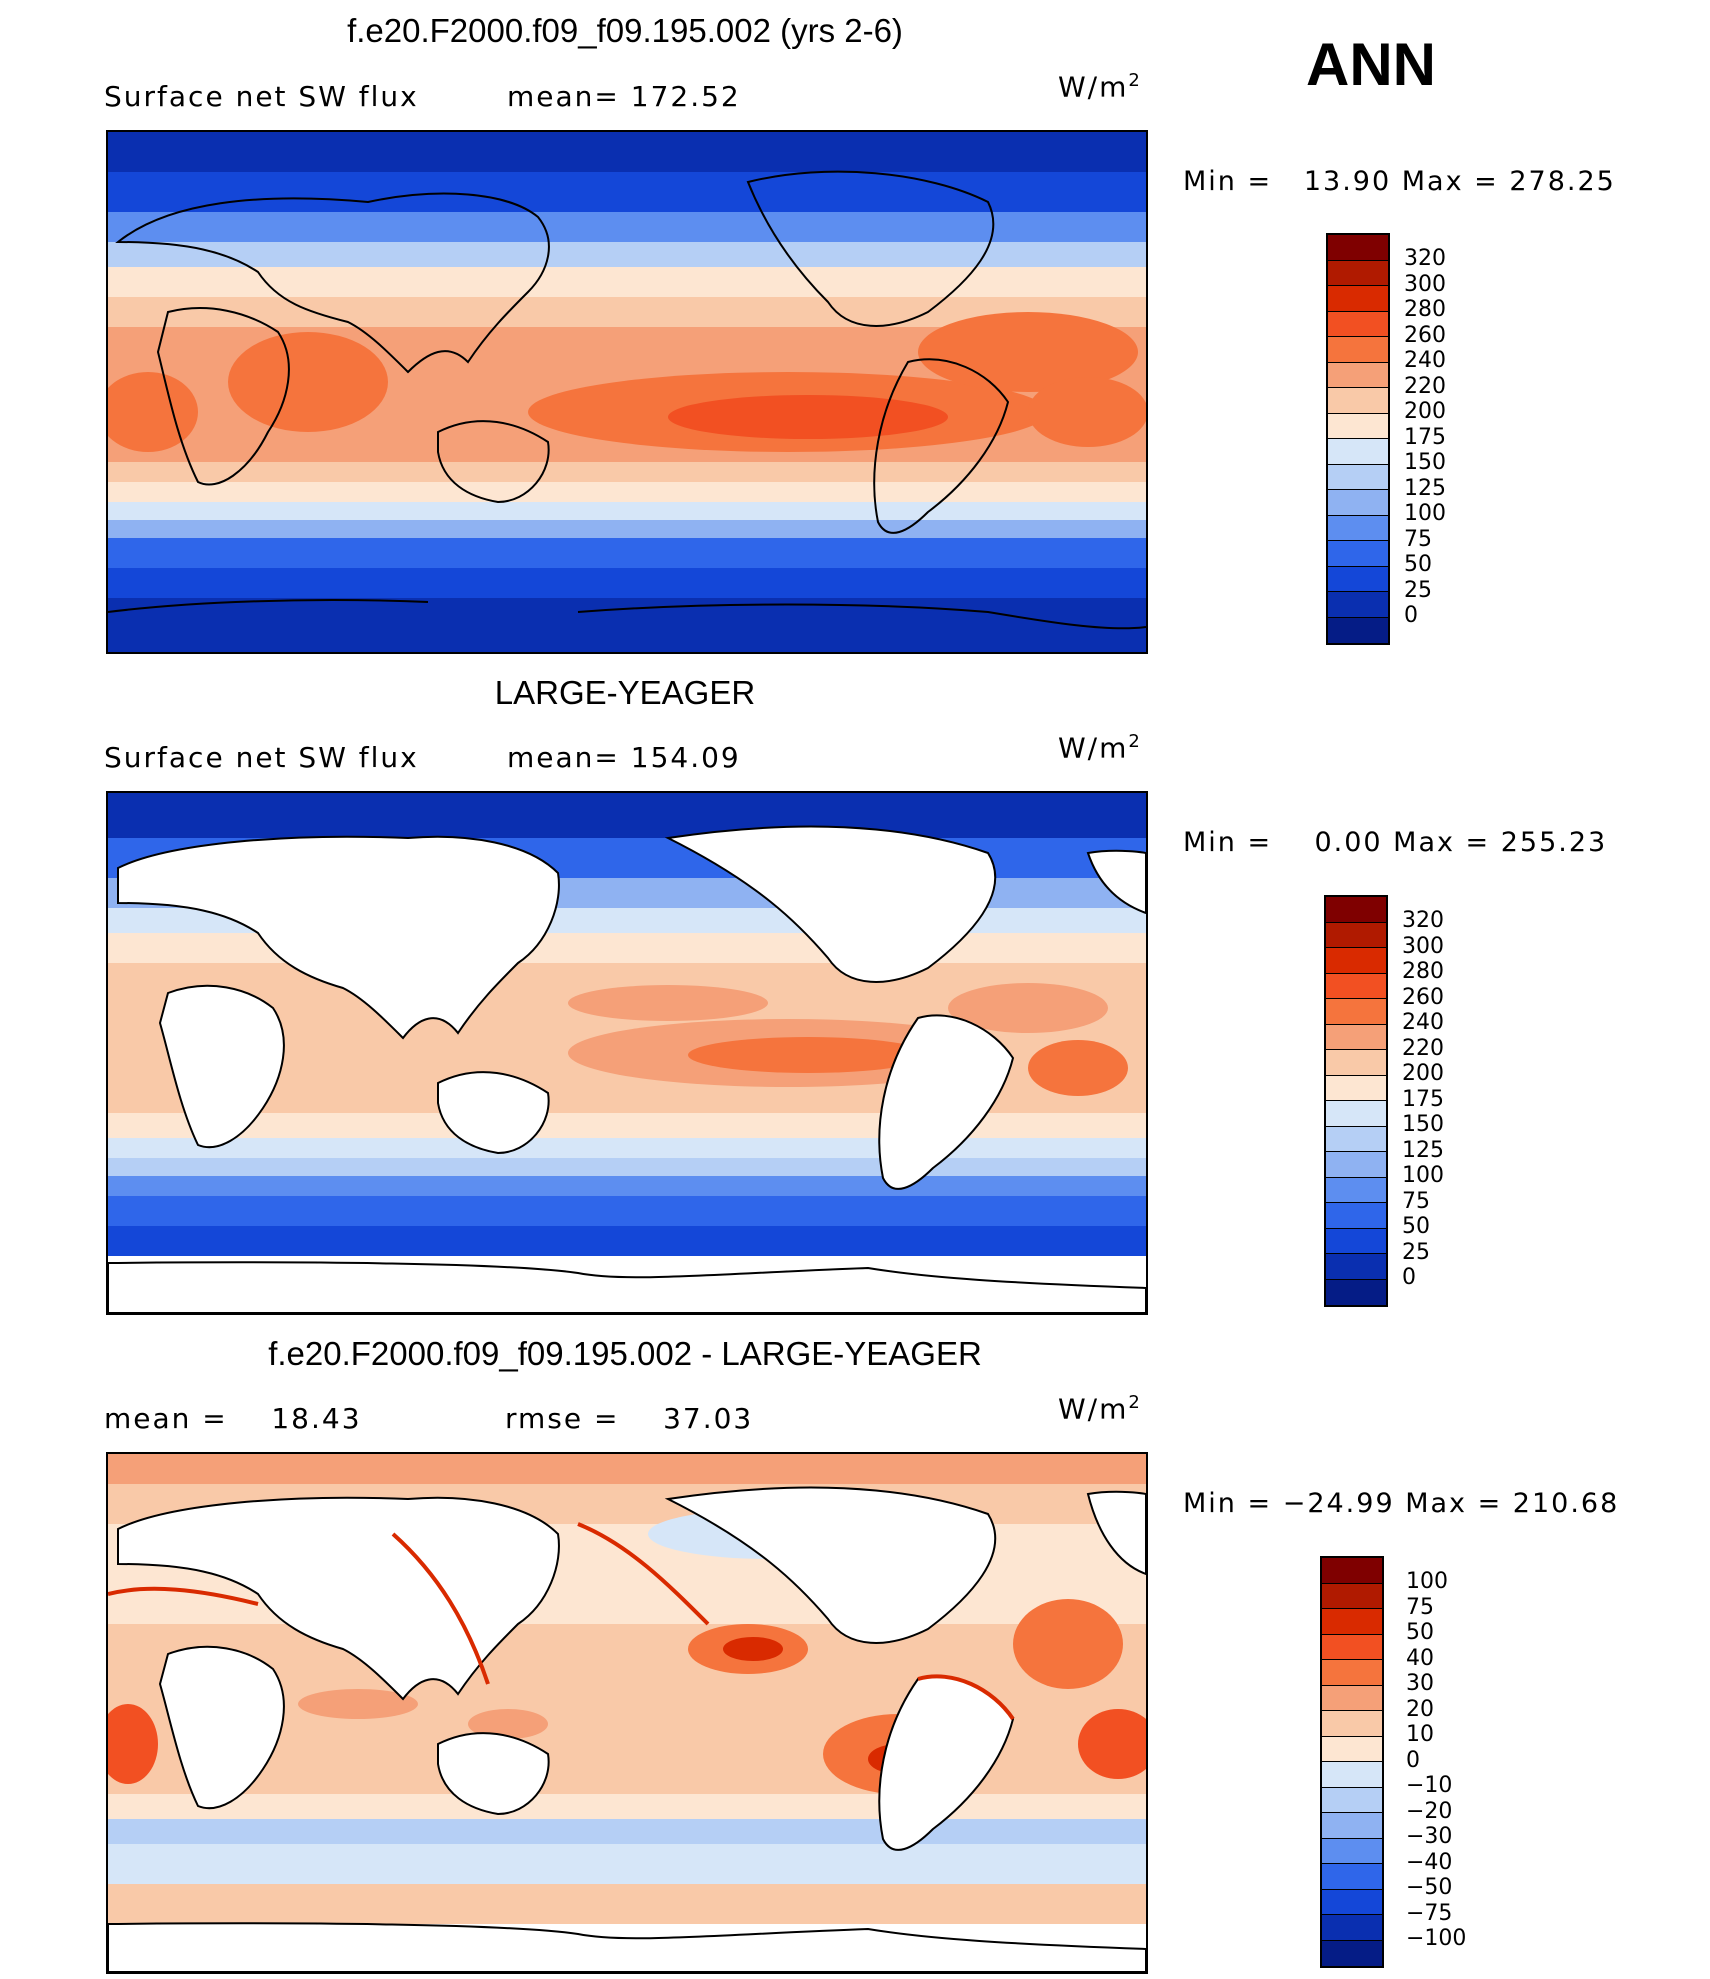  Describe the element at coordinates (1100, 1409) in the screenshot. I see `panel-3-units: W/m2` at that location.